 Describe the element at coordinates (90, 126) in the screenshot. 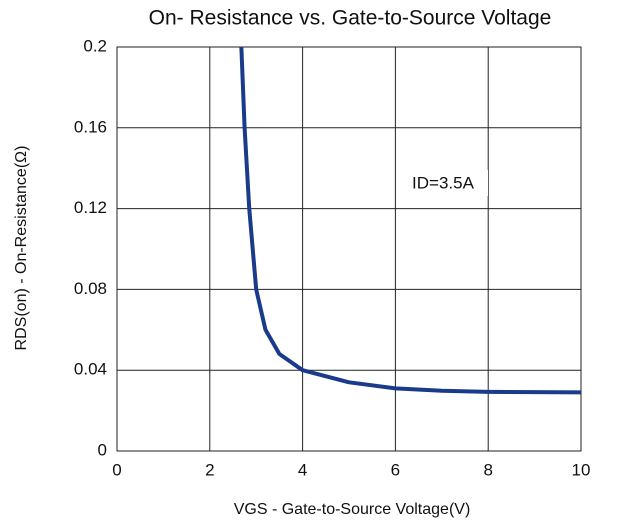

I see `y-tick-label: 0.16` at that location.